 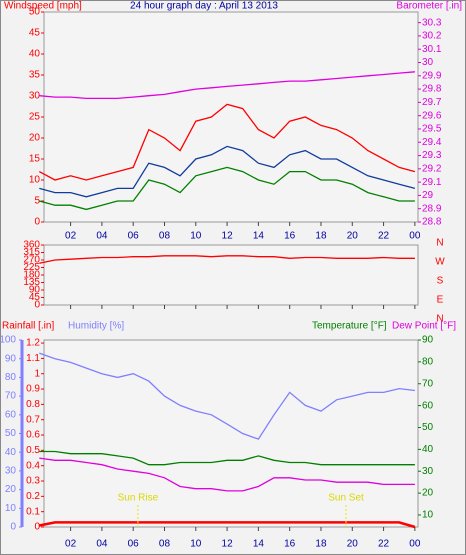 I want to click on y2-tick-label: 29.6, so click(x=432, y=115).